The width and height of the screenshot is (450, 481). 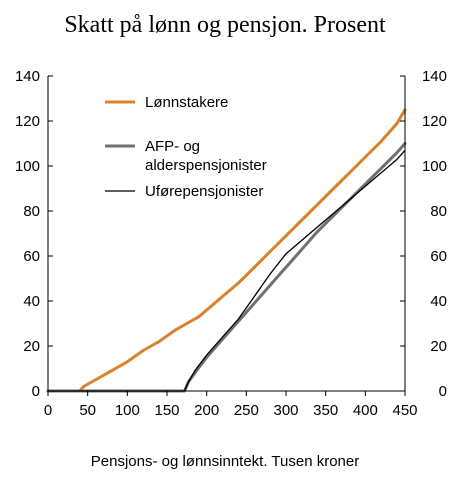 What do you see at coordinates (31, 346) in the screenshot?
I see `y-tick-label-left: 20` at bounding box center [31, 346].